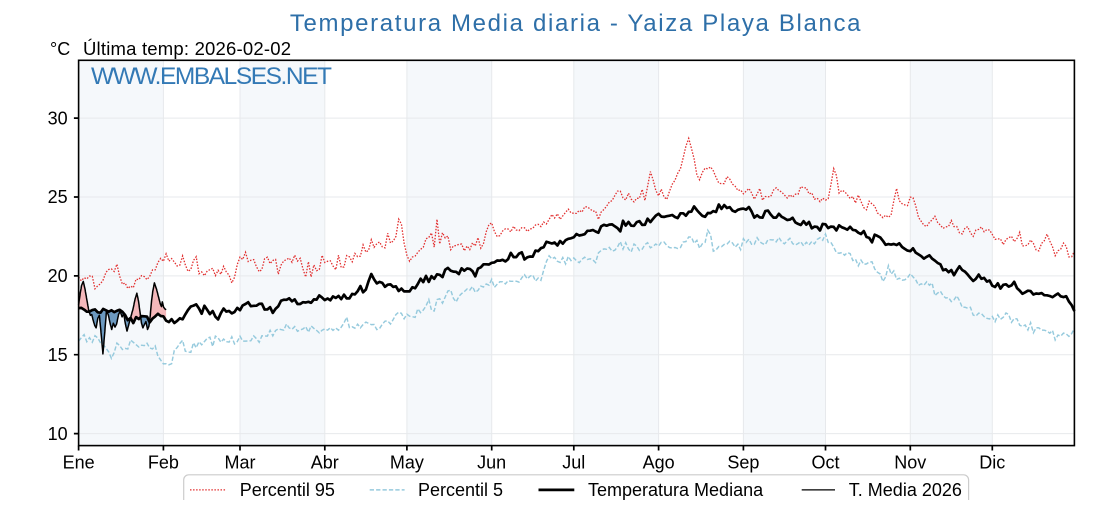 This screenshot has height=505, width=1120. What do you see at coordinates (825, 463) in the screenshot?
I see `svg-text: Oct` at bounding box center [825, 463].